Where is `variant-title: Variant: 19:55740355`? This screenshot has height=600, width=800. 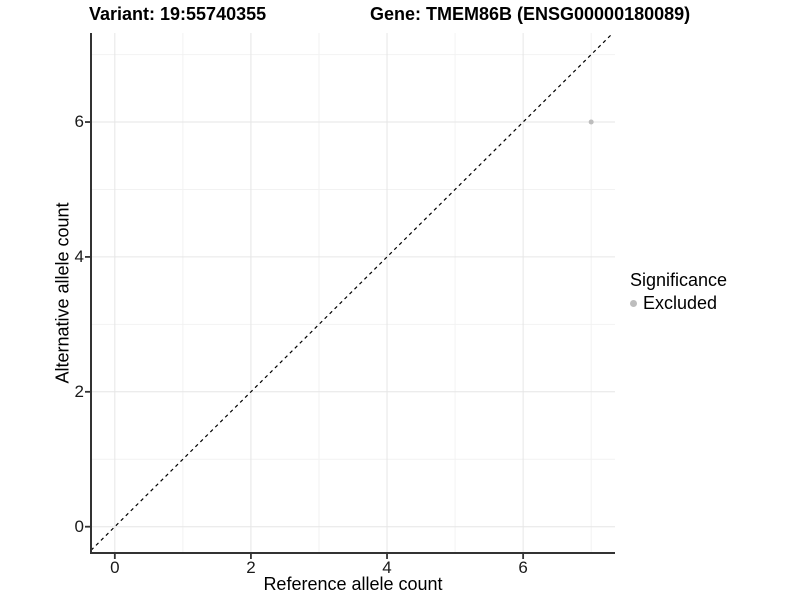 variant-title: Variant: 19:55740355 is located at coordinates (178, 14).